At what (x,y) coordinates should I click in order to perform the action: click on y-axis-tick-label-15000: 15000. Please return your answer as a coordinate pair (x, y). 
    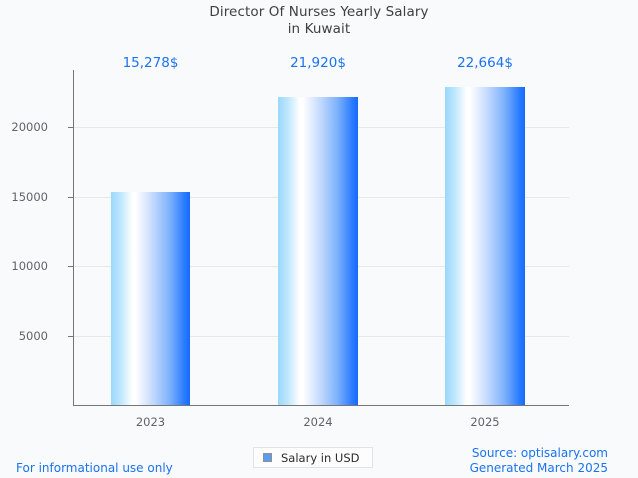
    Looking at the image, I should click on (29, 197).